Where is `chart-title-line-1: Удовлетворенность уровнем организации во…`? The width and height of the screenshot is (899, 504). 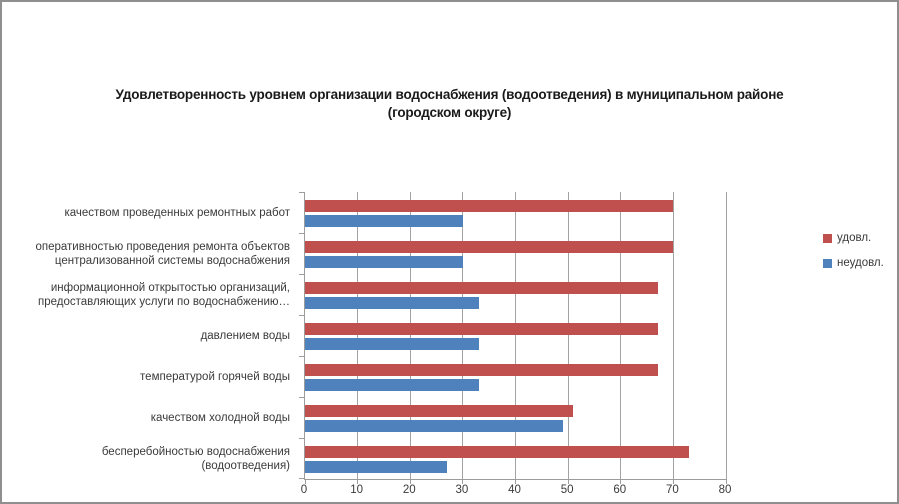 chart-title-line-1: Удовлетворенность уровнем организации во… is located at coordinates (449, 94).